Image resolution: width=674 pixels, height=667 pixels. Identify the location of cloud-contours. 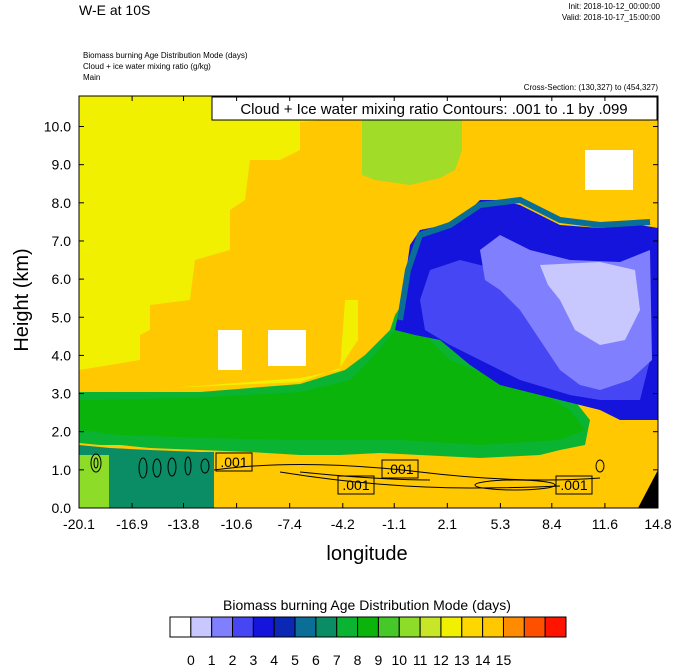
(347, 472).